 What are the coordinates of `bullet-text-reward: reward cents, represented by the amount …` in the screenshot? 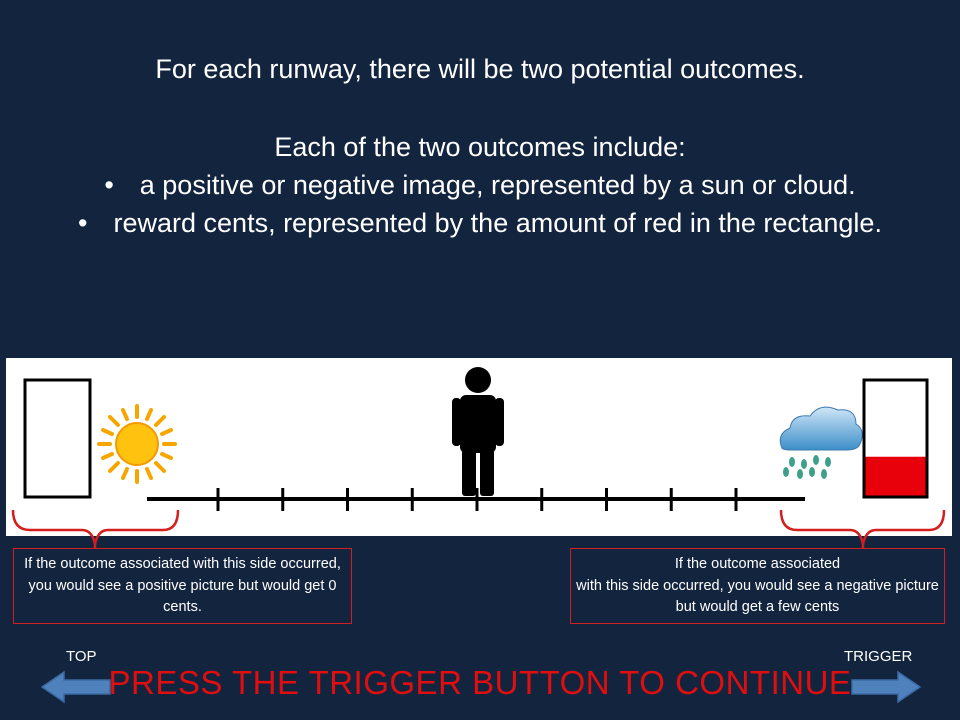 It's located at (497, 223).